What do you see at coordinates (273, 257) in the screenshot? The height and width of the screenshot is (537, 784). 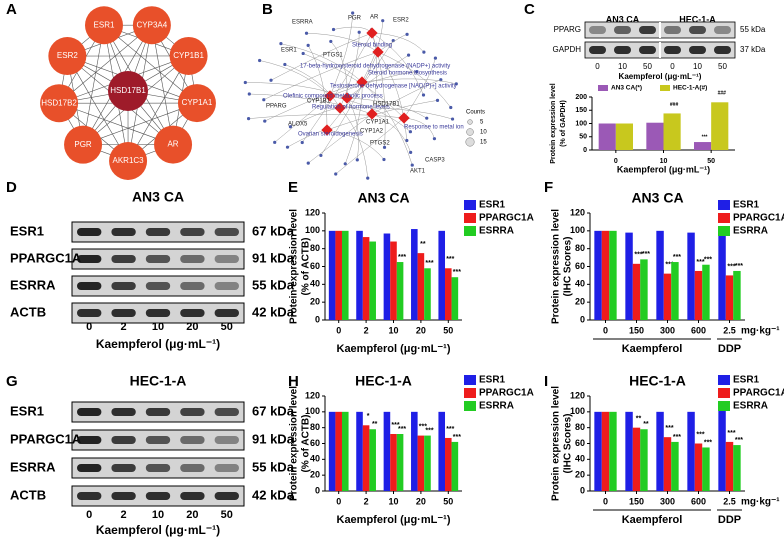 I see `blot-size: 91 kDa` at bounding box center [273, 257].